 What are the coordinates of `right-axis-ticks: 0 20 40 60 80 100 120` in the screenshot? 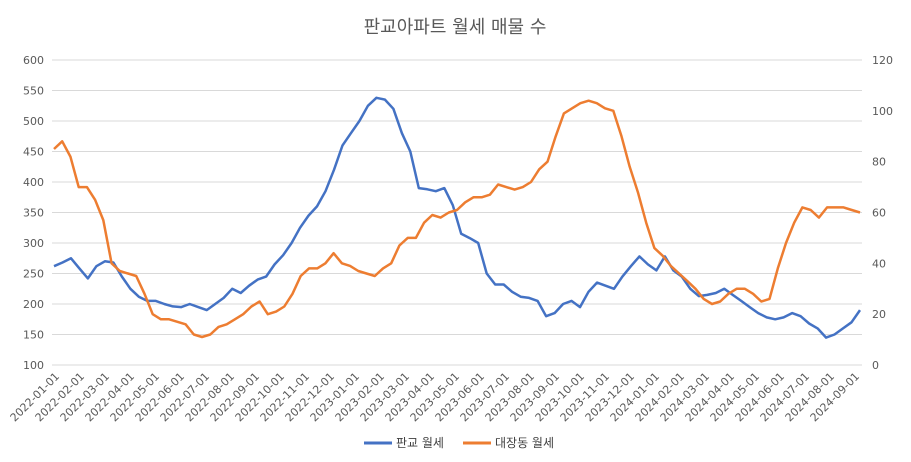 It's located at (882, 213).